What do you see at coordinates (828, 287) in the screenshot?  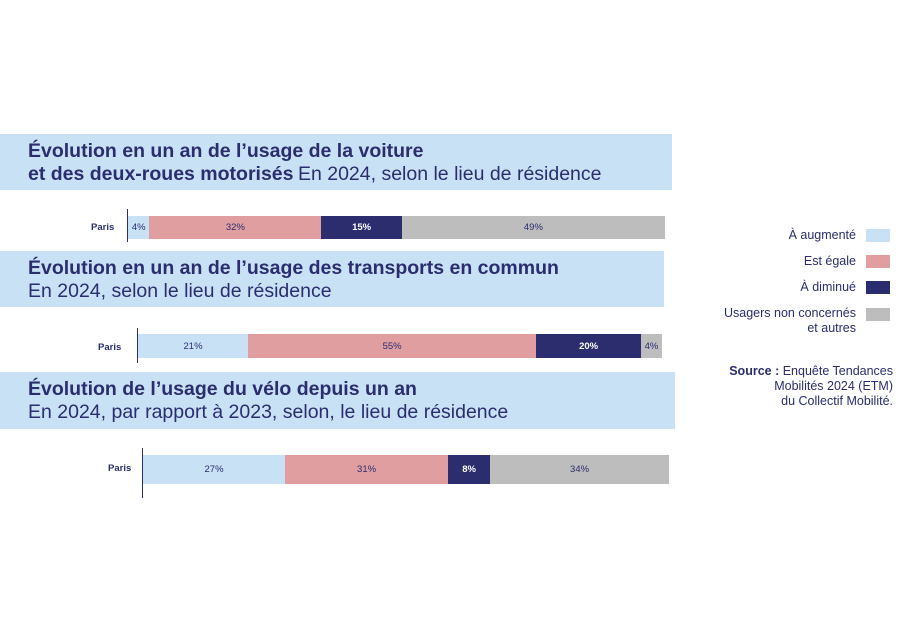 I see `legend-label-diminue: À diminué` at bounding box center [828, 287].